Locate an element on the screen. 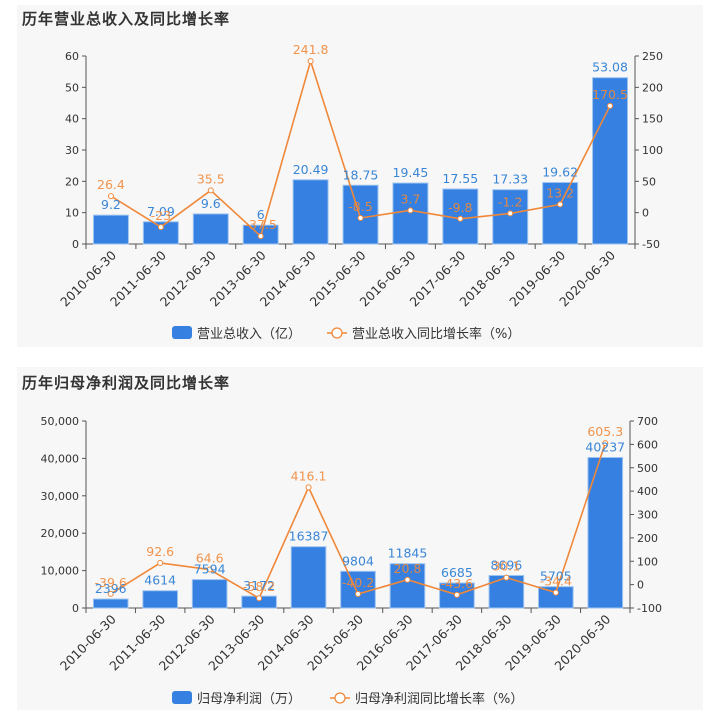 The width and height of the screenshot is (721, 726). bar-value-label: 3172 is located at coordinates (259, 585).